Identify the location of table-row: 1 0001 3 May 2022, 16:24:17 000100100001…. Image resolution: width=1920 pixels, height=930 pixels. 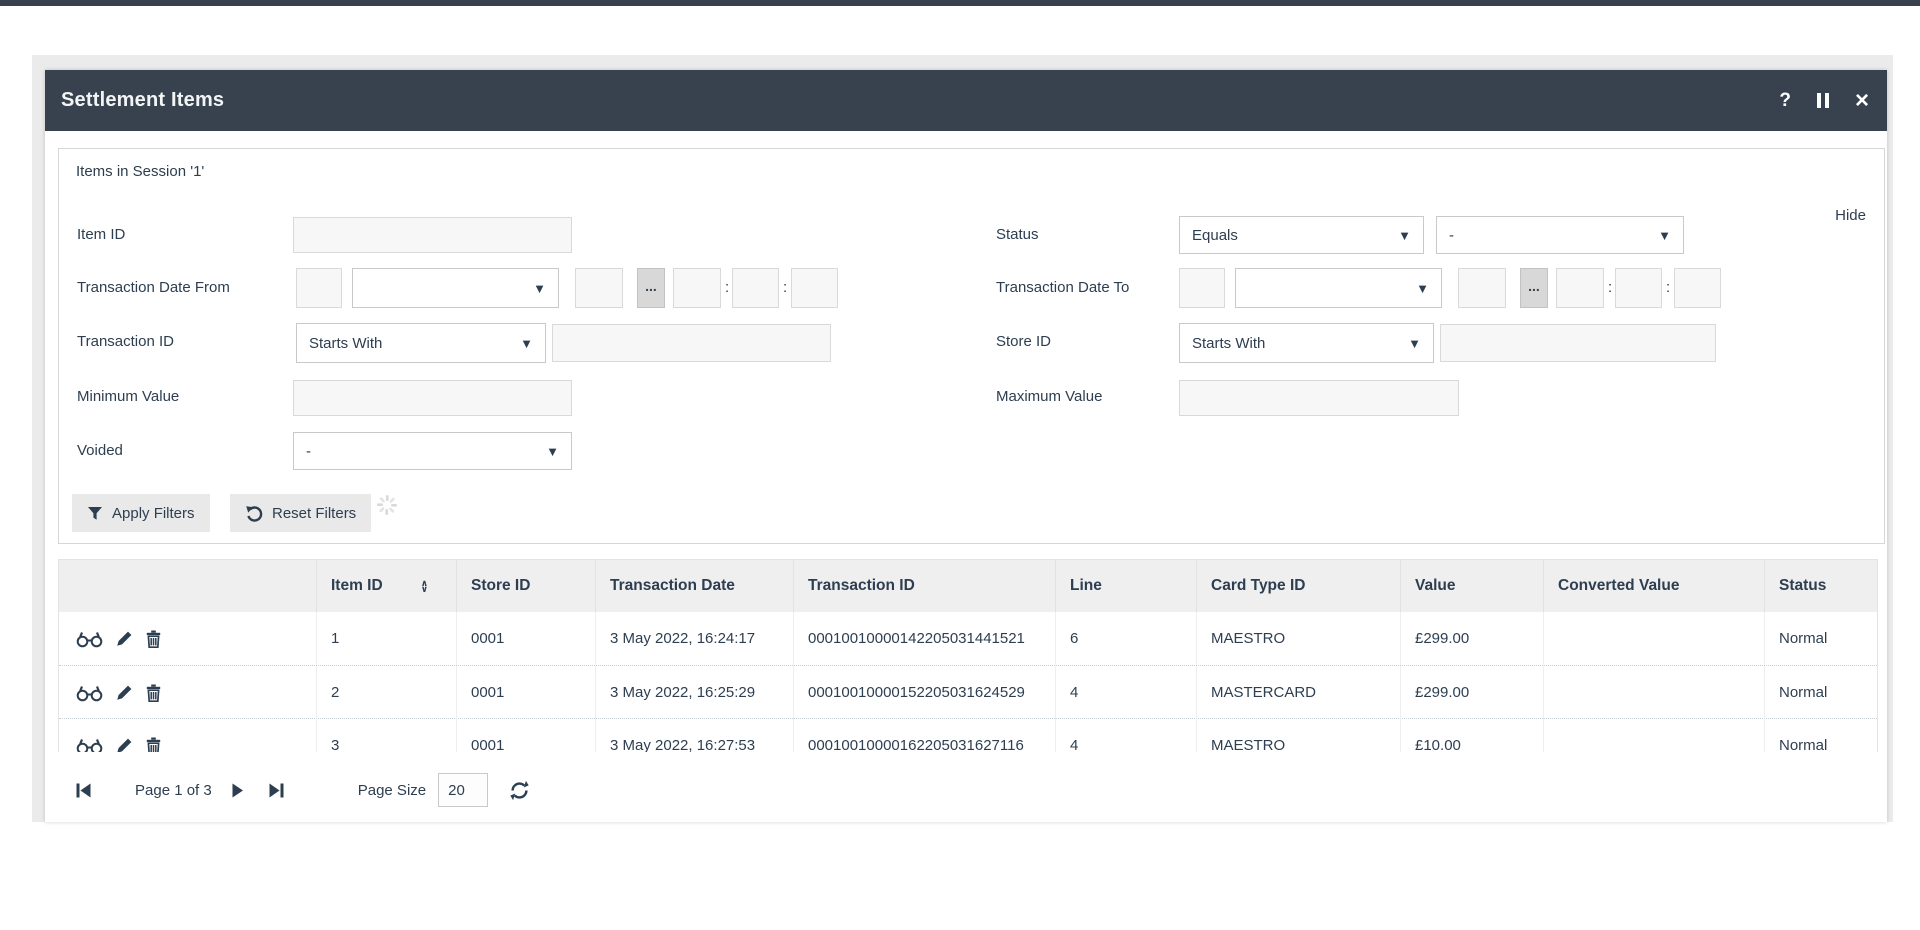
(968, 638).